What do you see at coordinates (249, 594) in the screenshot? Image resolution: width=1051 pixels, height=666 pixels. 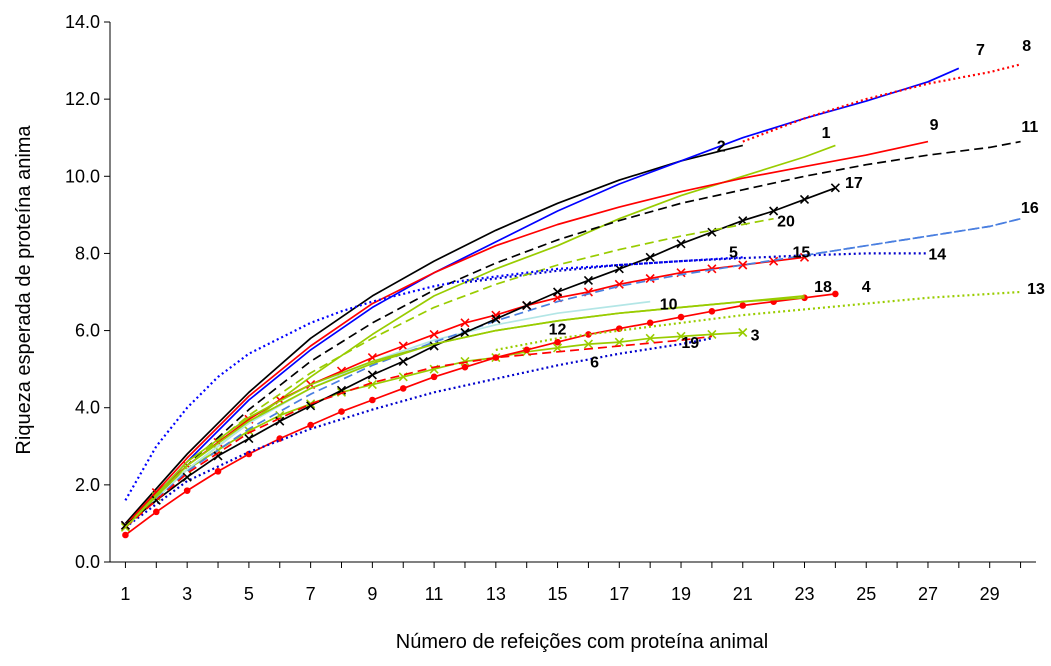 I see `x-tick-label: 5` at bounding box center [249, 594].